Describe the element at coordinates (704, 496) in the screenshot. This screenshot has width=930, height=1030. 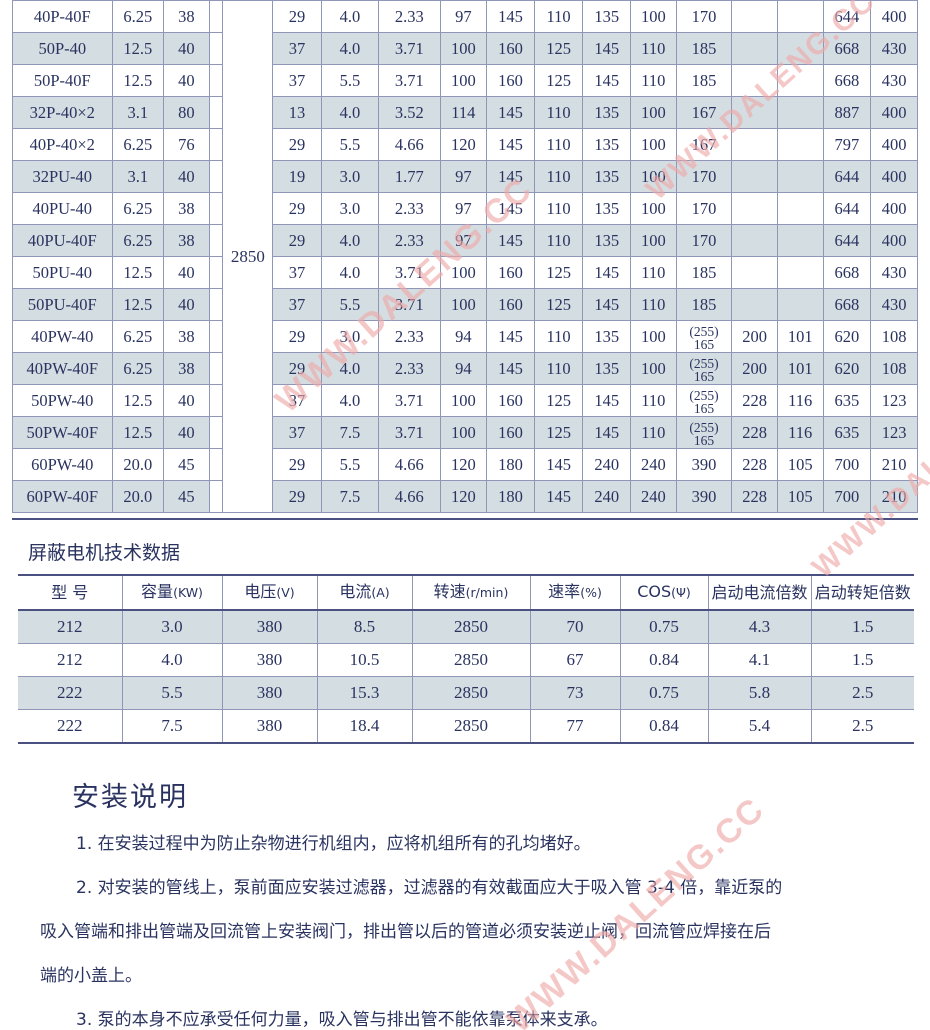
I see `pump-data-cell: 390` at that location.